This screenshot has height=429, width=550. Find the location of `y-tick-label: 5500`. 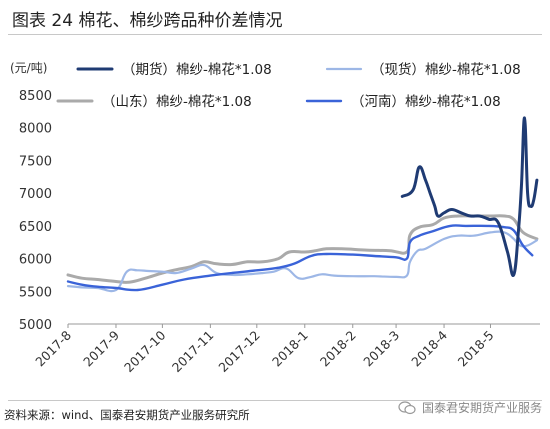

y-tick-label: 5500 is located at coordinates (35, 292).